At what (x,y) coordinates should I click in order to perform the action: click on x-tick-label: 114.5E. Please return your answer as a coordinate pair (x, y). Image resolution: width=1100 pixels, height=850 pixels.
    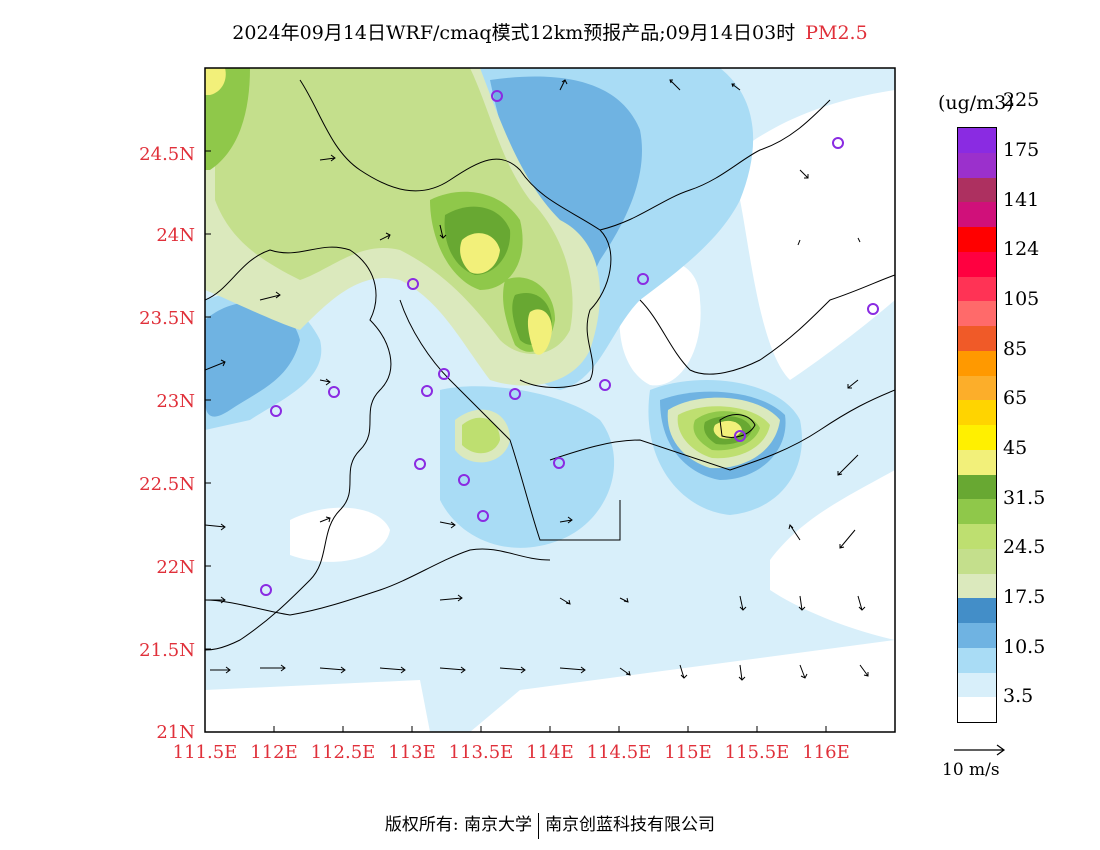
    Looking at the image, I should click on (619, 752).